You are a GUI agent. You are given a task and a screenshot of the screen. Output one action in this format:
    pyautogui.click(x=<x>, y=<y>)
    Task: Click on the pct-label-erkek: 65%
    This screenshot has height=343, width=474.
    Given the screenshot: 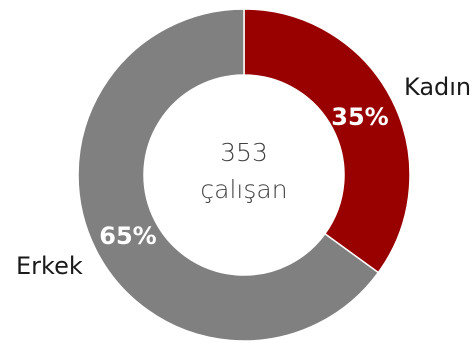 What is the action you would take?
    pyautogui.click(x=127, y=236)
    